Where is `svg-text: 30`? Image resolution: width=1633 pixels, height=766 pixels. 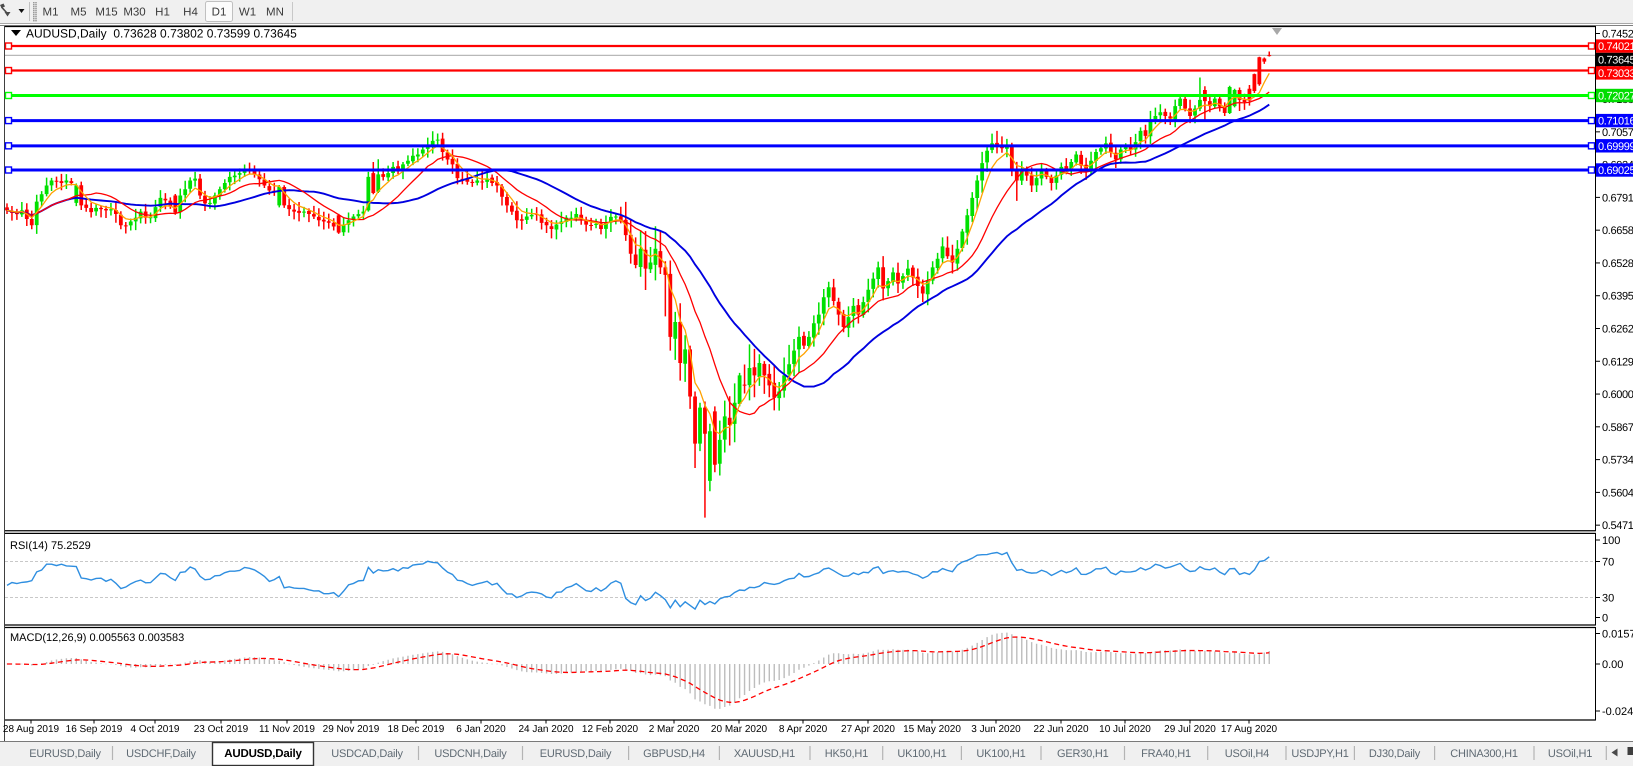 svg-text: 30 is located at coordinates (1608, 599).